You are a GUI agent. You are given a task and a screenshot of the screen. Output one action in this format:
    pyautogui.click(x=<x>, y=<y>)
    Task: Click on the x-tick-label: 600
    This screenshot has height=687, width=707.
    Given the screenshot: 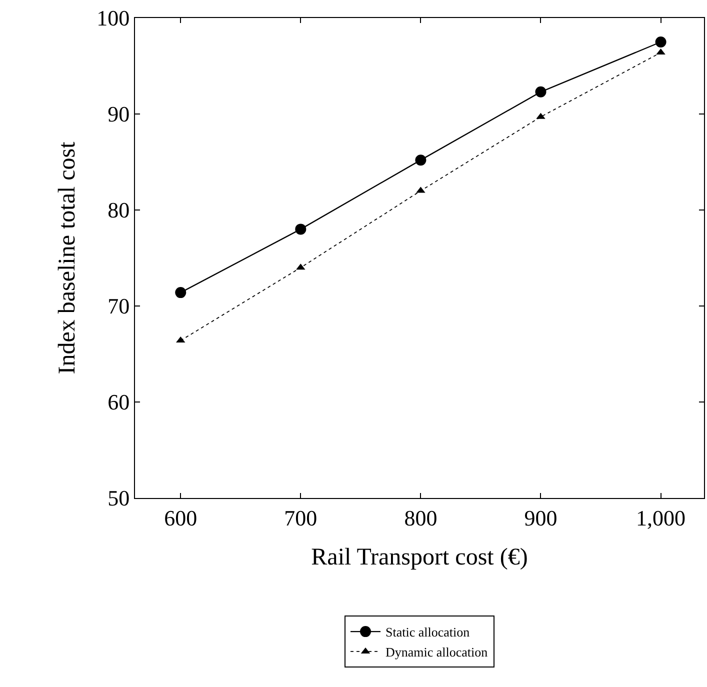 What is the action you would take?
    pyautogui.click(x=181, y=517)
    